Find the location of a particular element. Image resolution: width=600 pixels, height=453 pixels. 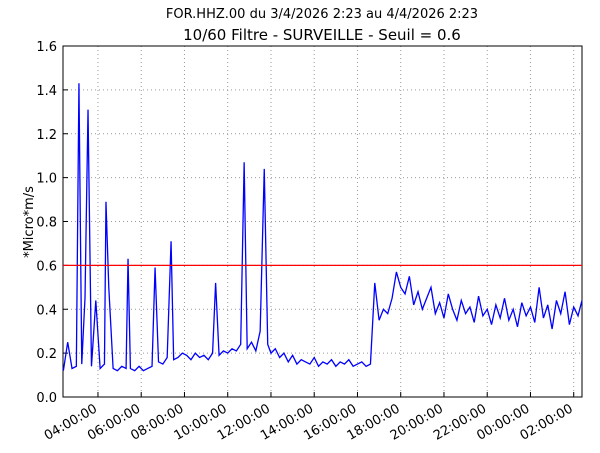

y-tick-label: 0.8 is located at coordinates (46, 223).